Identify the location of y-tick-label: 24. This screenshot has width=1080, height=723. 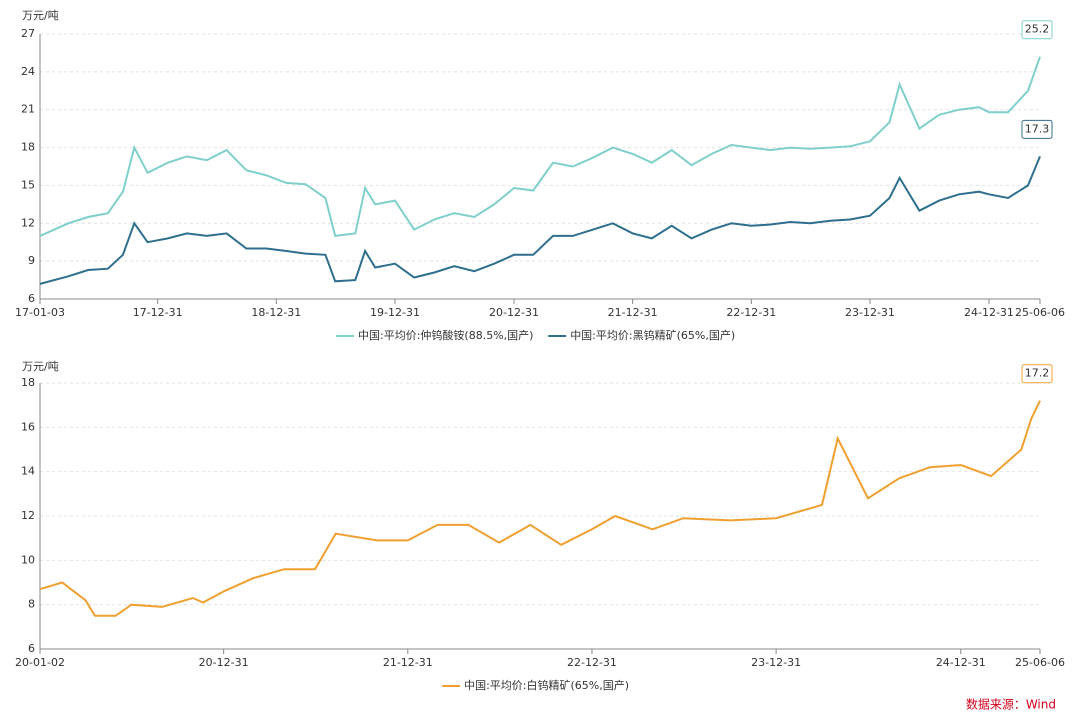
(28, 71).